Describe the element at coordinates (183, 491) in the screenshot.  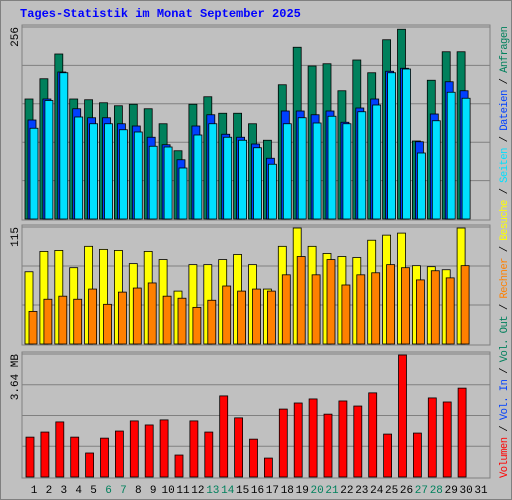
I see `x-tick-label: 11` at that location.